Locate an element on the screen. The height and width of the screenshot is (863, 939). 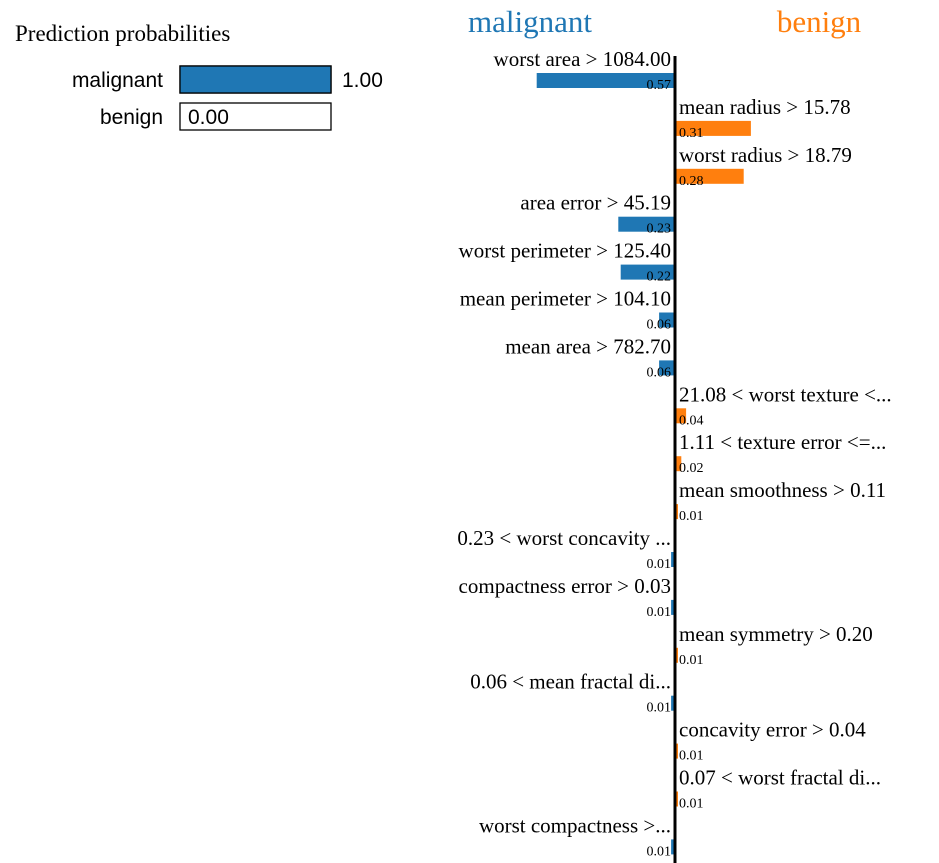
prob-label-malignant: malignant is located at coordinates (117, 80).